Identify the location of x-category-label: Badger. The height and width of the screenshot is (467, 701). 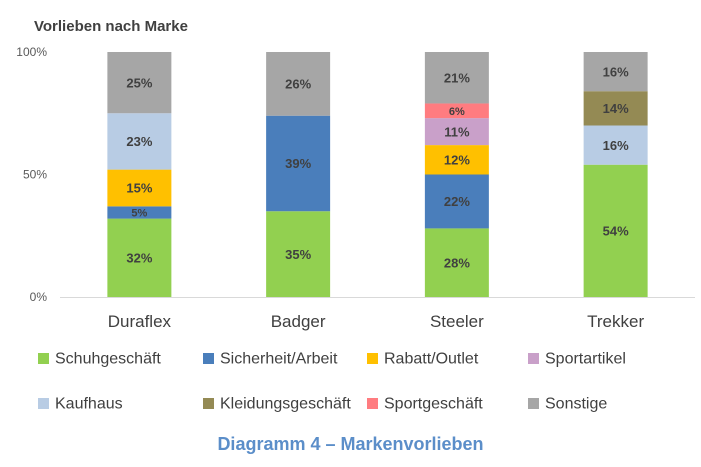
(298, 321).